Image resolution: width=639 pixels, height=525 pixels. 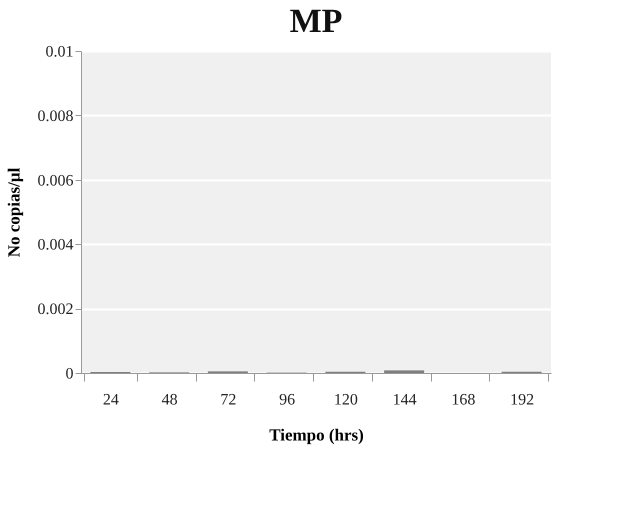 What do you see at coordinates (346, 400) in the screenshot?
I see `x-tick-label: 120` at bounding box center [346, 400].